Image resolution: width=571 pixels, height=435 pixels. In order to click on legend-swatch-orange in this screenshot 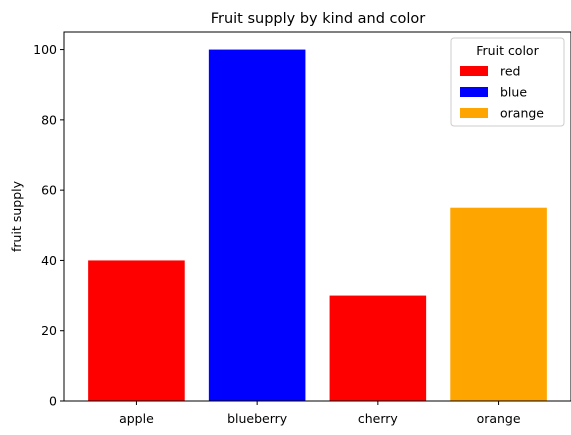, I will do `click(474, 113)`.